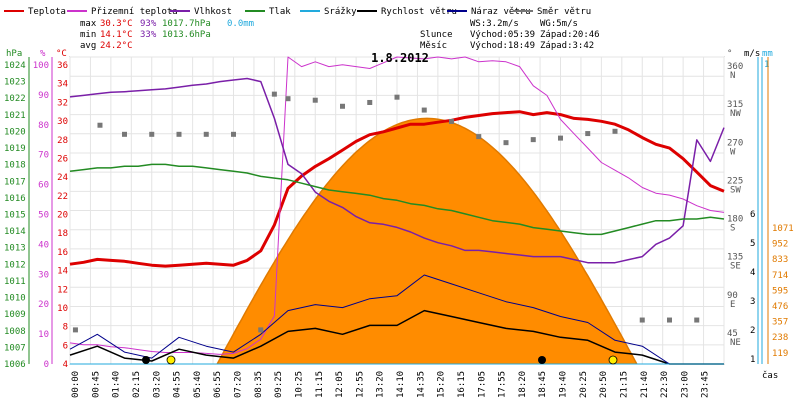  Describe the element at coordinates (735, 181) in the screenshot. I see `deg-tick: 225` at that location.